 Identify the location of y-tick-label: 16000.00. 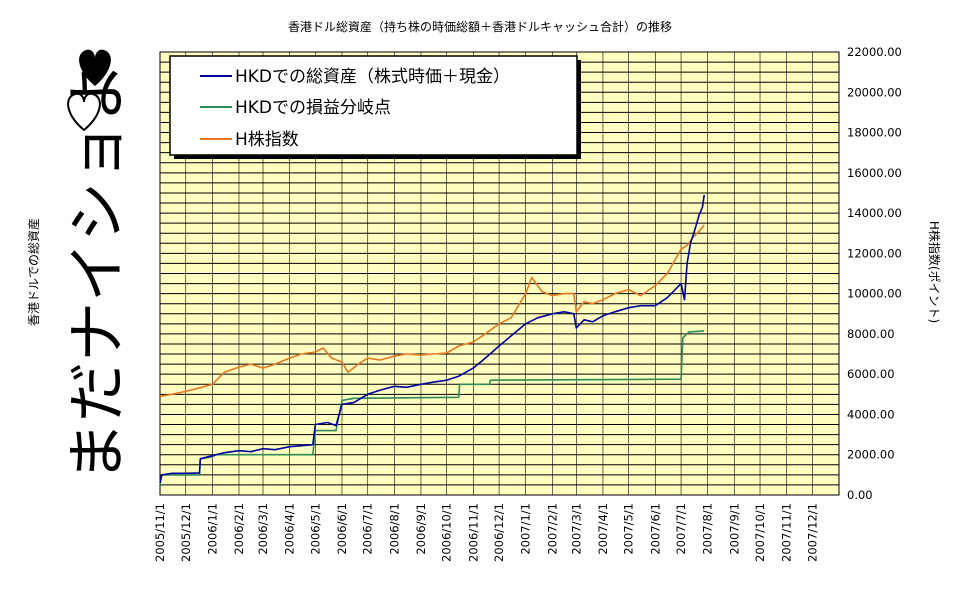
(874, 173).